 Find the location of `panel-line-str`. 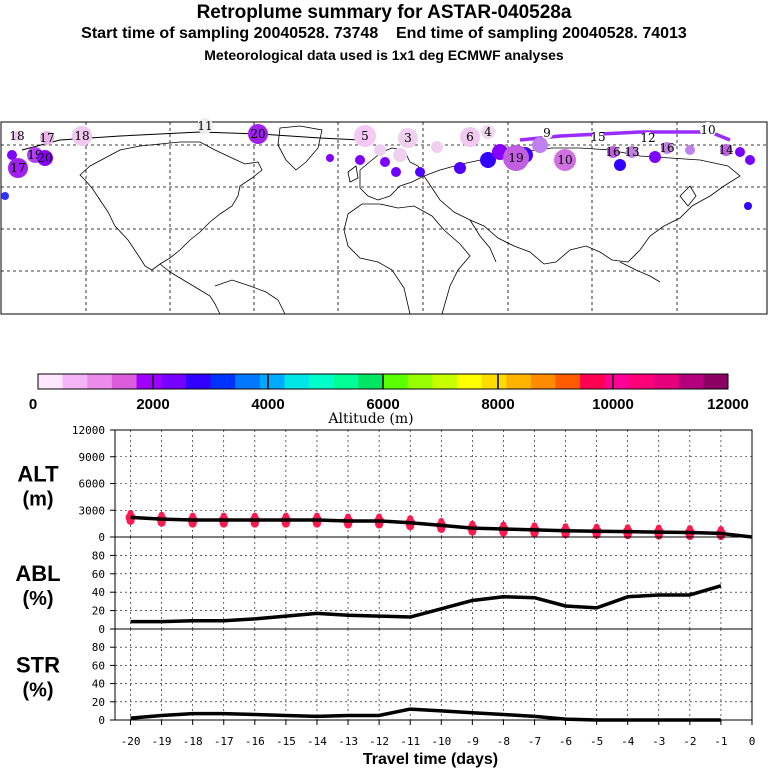

panel-line-str is located at coordinates (425, 714).